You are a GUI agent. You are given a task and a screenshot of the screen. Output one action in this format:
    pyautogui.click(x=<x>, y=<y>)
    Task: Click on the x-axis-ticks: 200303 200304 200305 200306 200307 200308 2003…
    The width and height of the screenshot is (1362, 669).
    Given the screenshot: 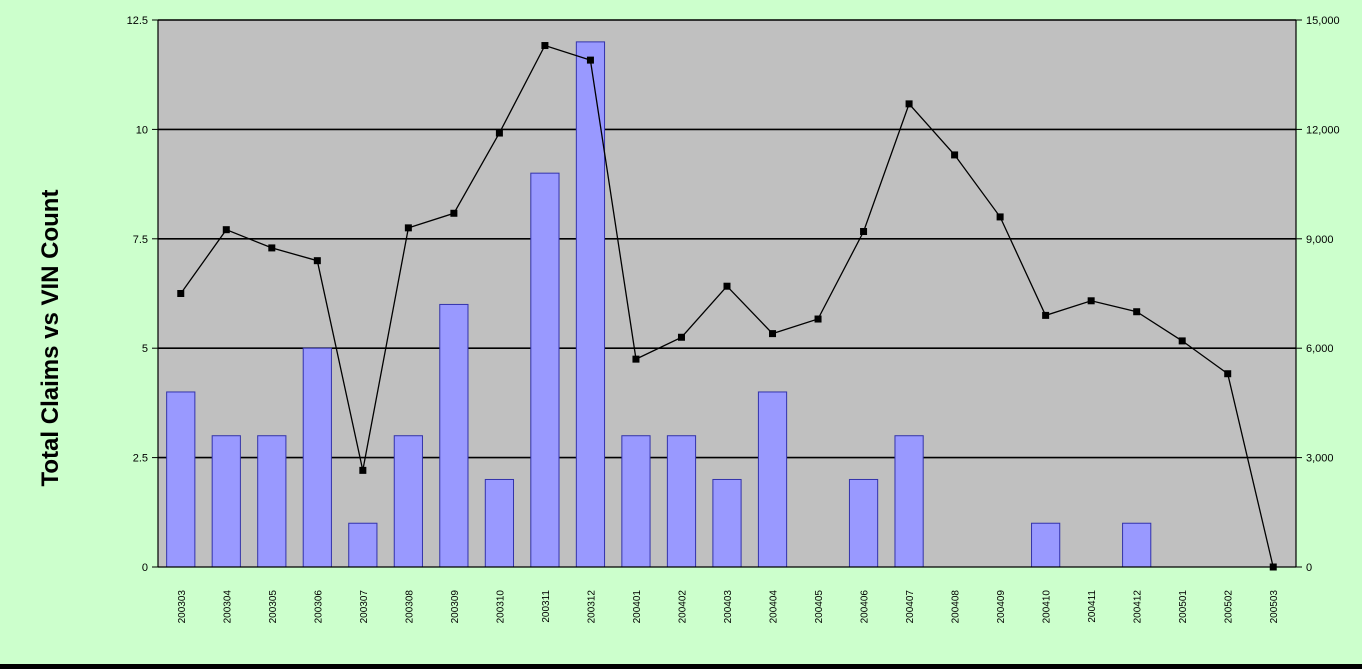 What is the action you would take?
    pyautogui.click(x=728, y=607)
    